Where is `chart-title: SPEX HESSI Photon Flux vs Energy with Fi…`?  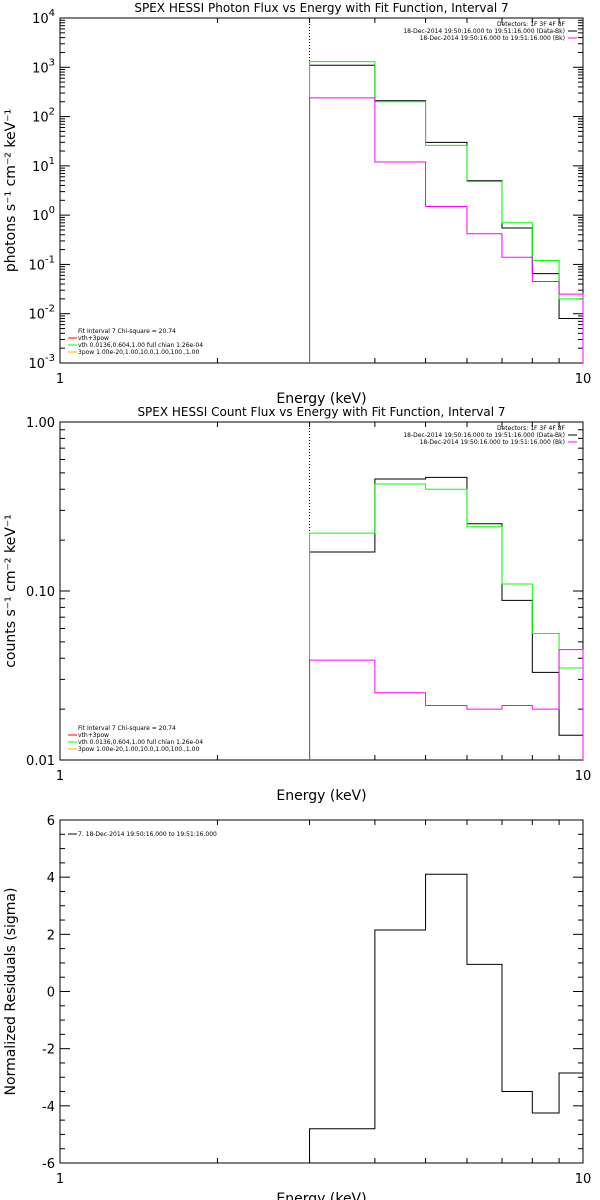
chart-title: SPEX HESSI Photon Flux vs Energy with Fi… is located at coordinates (321, 8).